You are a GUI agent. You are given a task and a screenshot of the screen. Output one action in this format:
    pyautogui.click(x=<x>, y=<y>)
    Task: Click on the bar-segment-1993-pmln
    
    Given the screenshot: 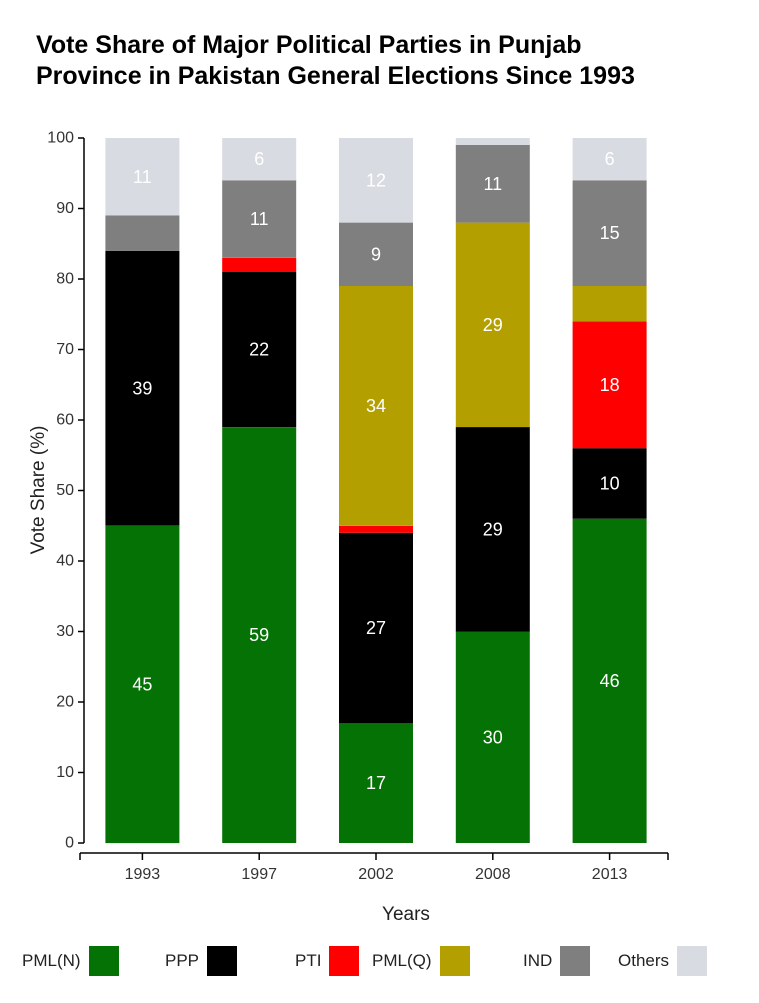 What is the action you would take?
    pyautogui.click(x=142, y=684)
    